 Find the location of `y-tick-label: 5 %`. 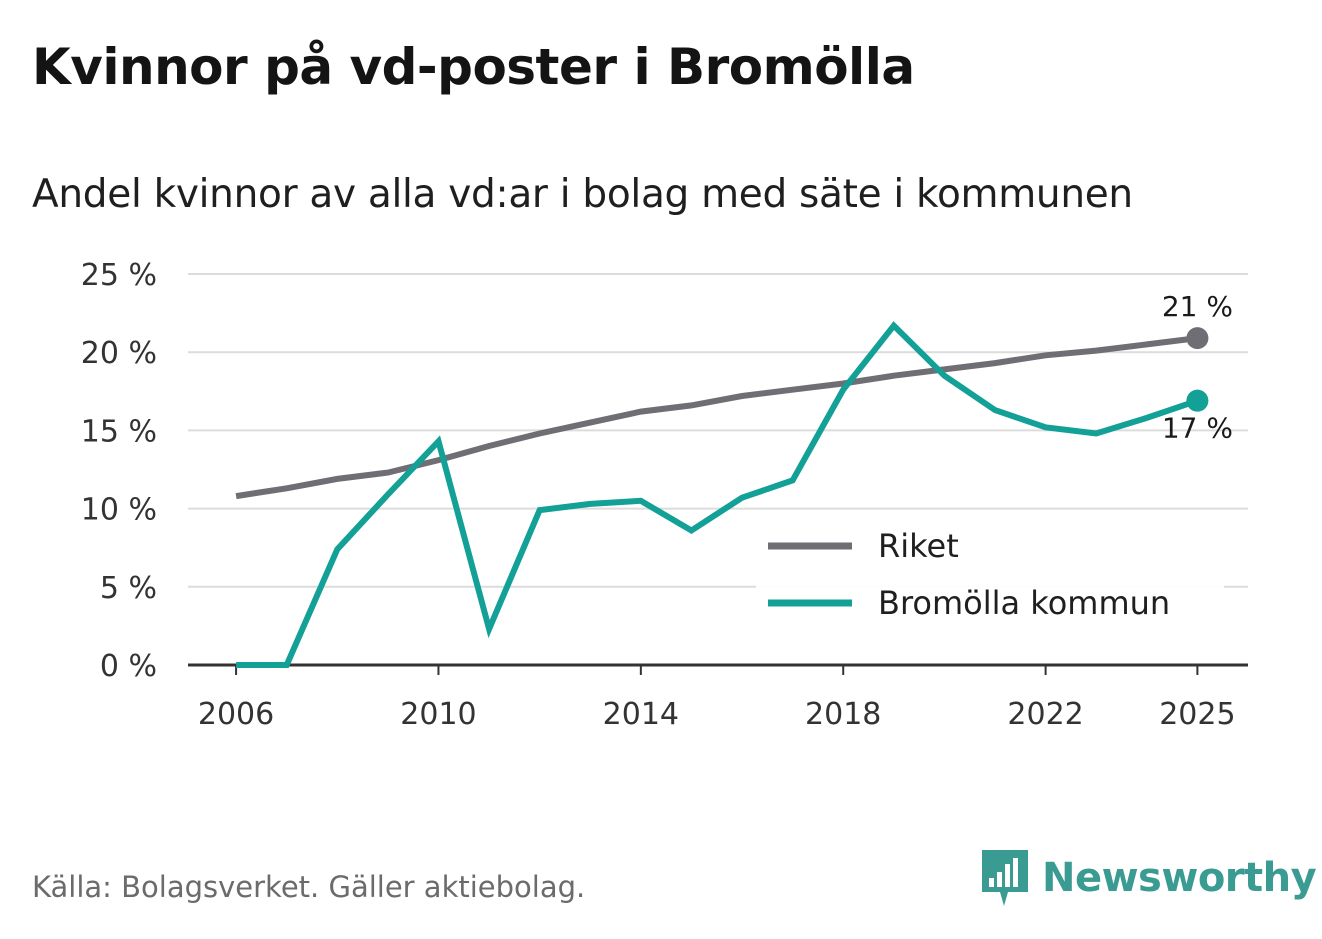

y-tick-label: 5 % is located at coordinates (128, 588).